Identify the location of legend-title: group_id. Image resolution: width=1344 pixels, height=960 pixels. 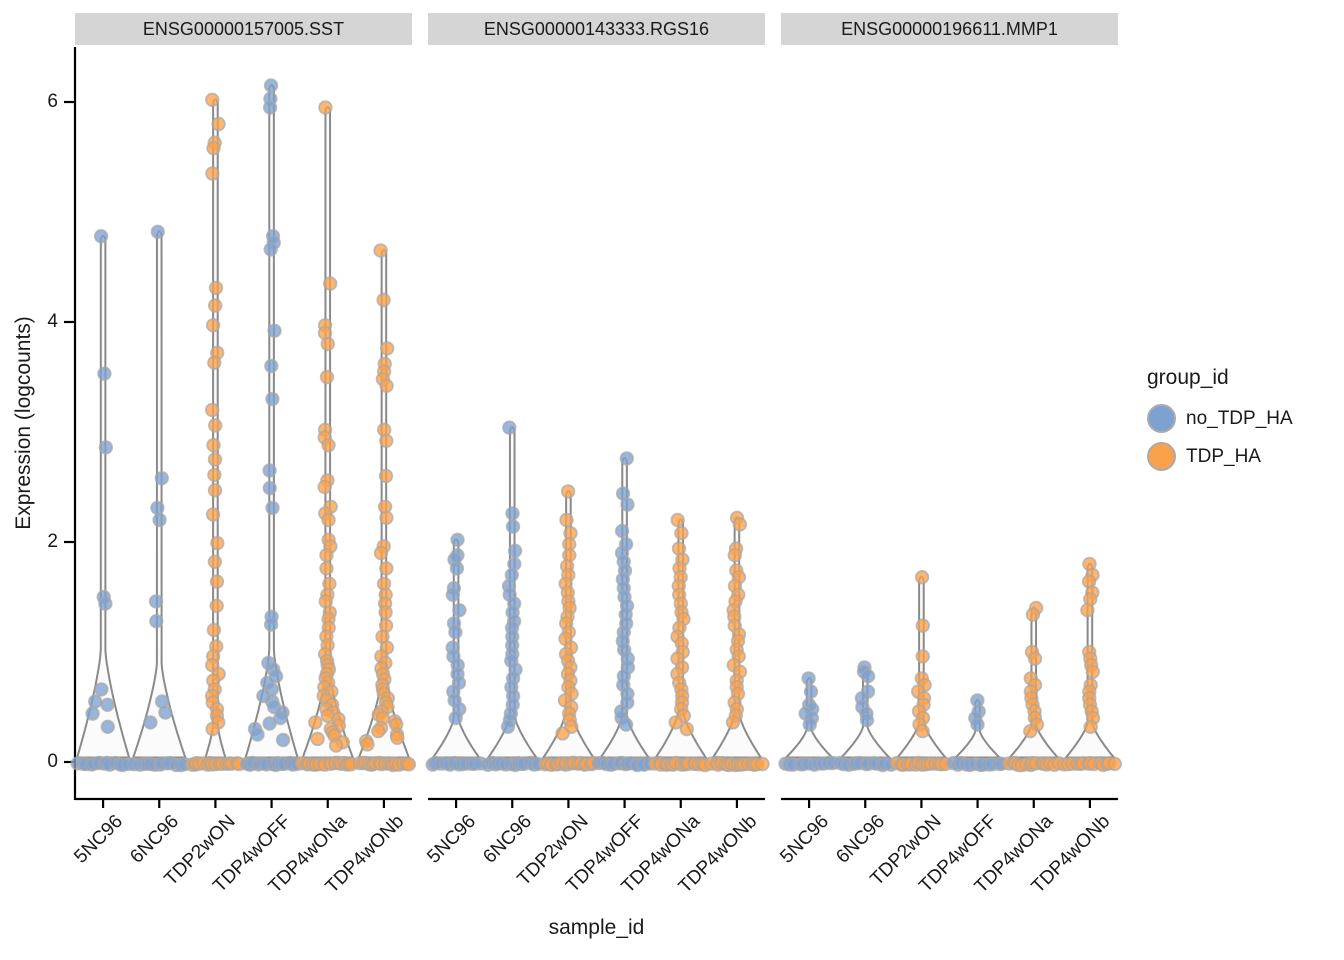
(1188, 377).